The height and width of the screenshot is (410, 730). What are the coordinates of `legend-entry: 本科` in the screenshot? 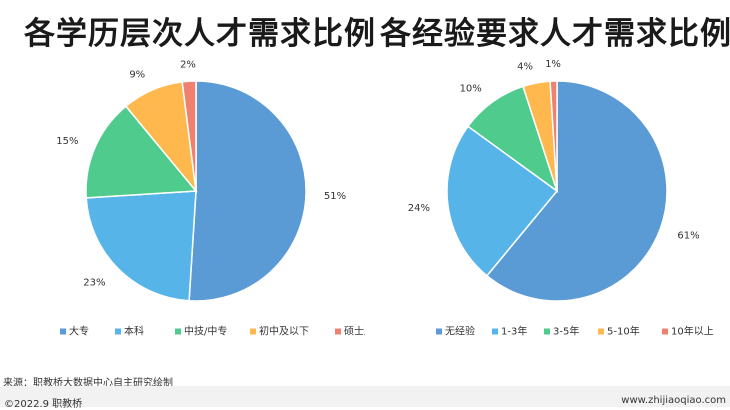 It's located at (134, 331).